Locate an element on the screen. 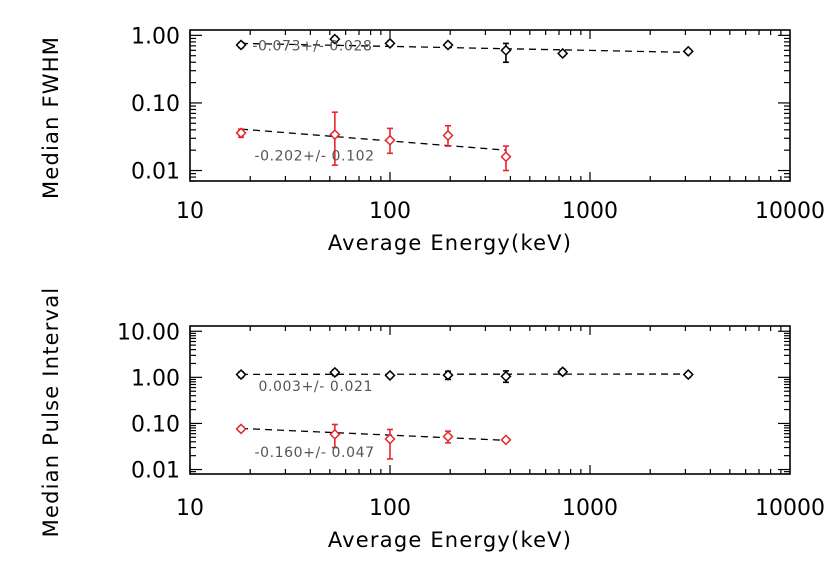 This screenshot has height=567, width=830. red-series: -0.202+/- 0.102 is located at coordinates (373, 141).